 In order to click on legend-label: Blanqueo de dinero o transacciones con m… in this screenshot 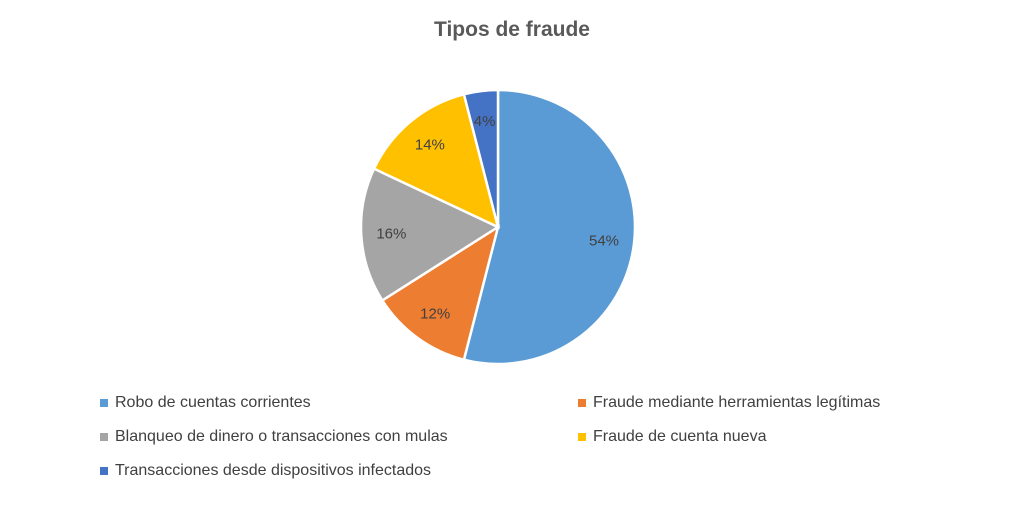, I will do `click(281, 436)`.